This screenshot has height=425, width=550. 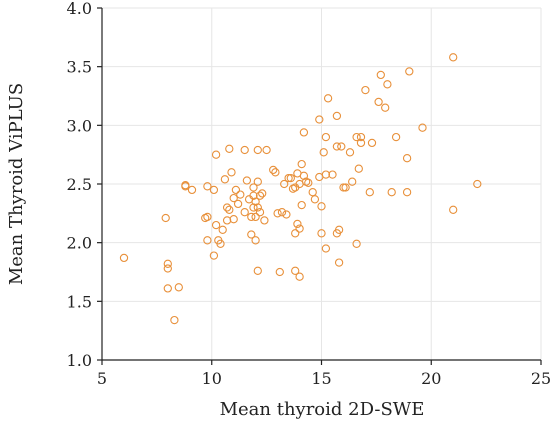 I want to click on y-tick-label: 3.5, so click(x=79, y=67).